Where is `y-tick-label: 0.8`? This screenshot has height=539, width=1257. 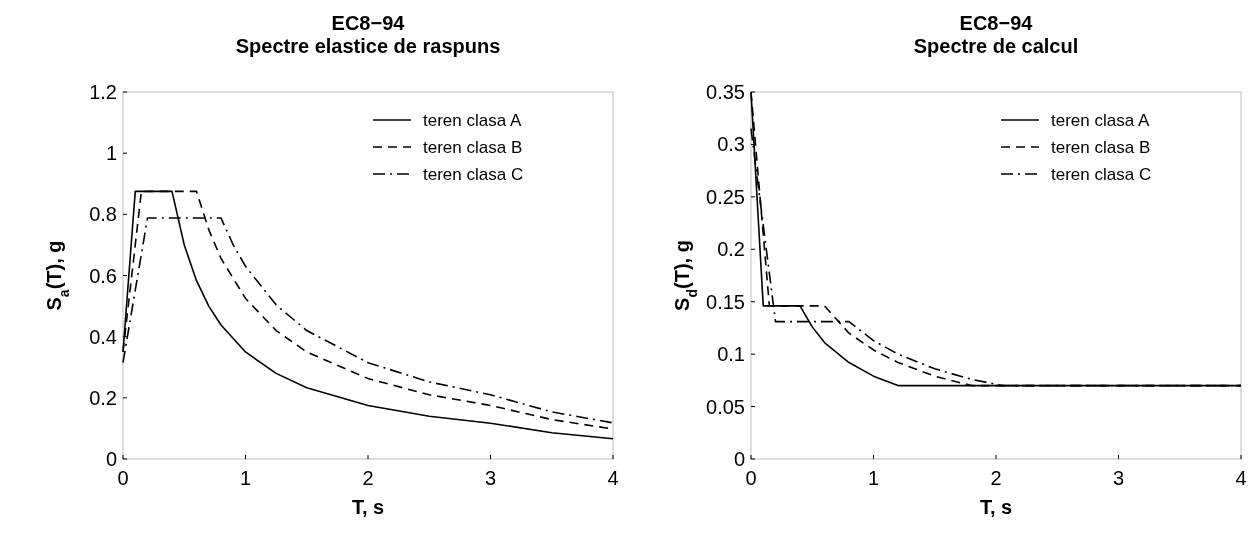
y-tick-label: 0.8 is located at coordinates (103, 214).